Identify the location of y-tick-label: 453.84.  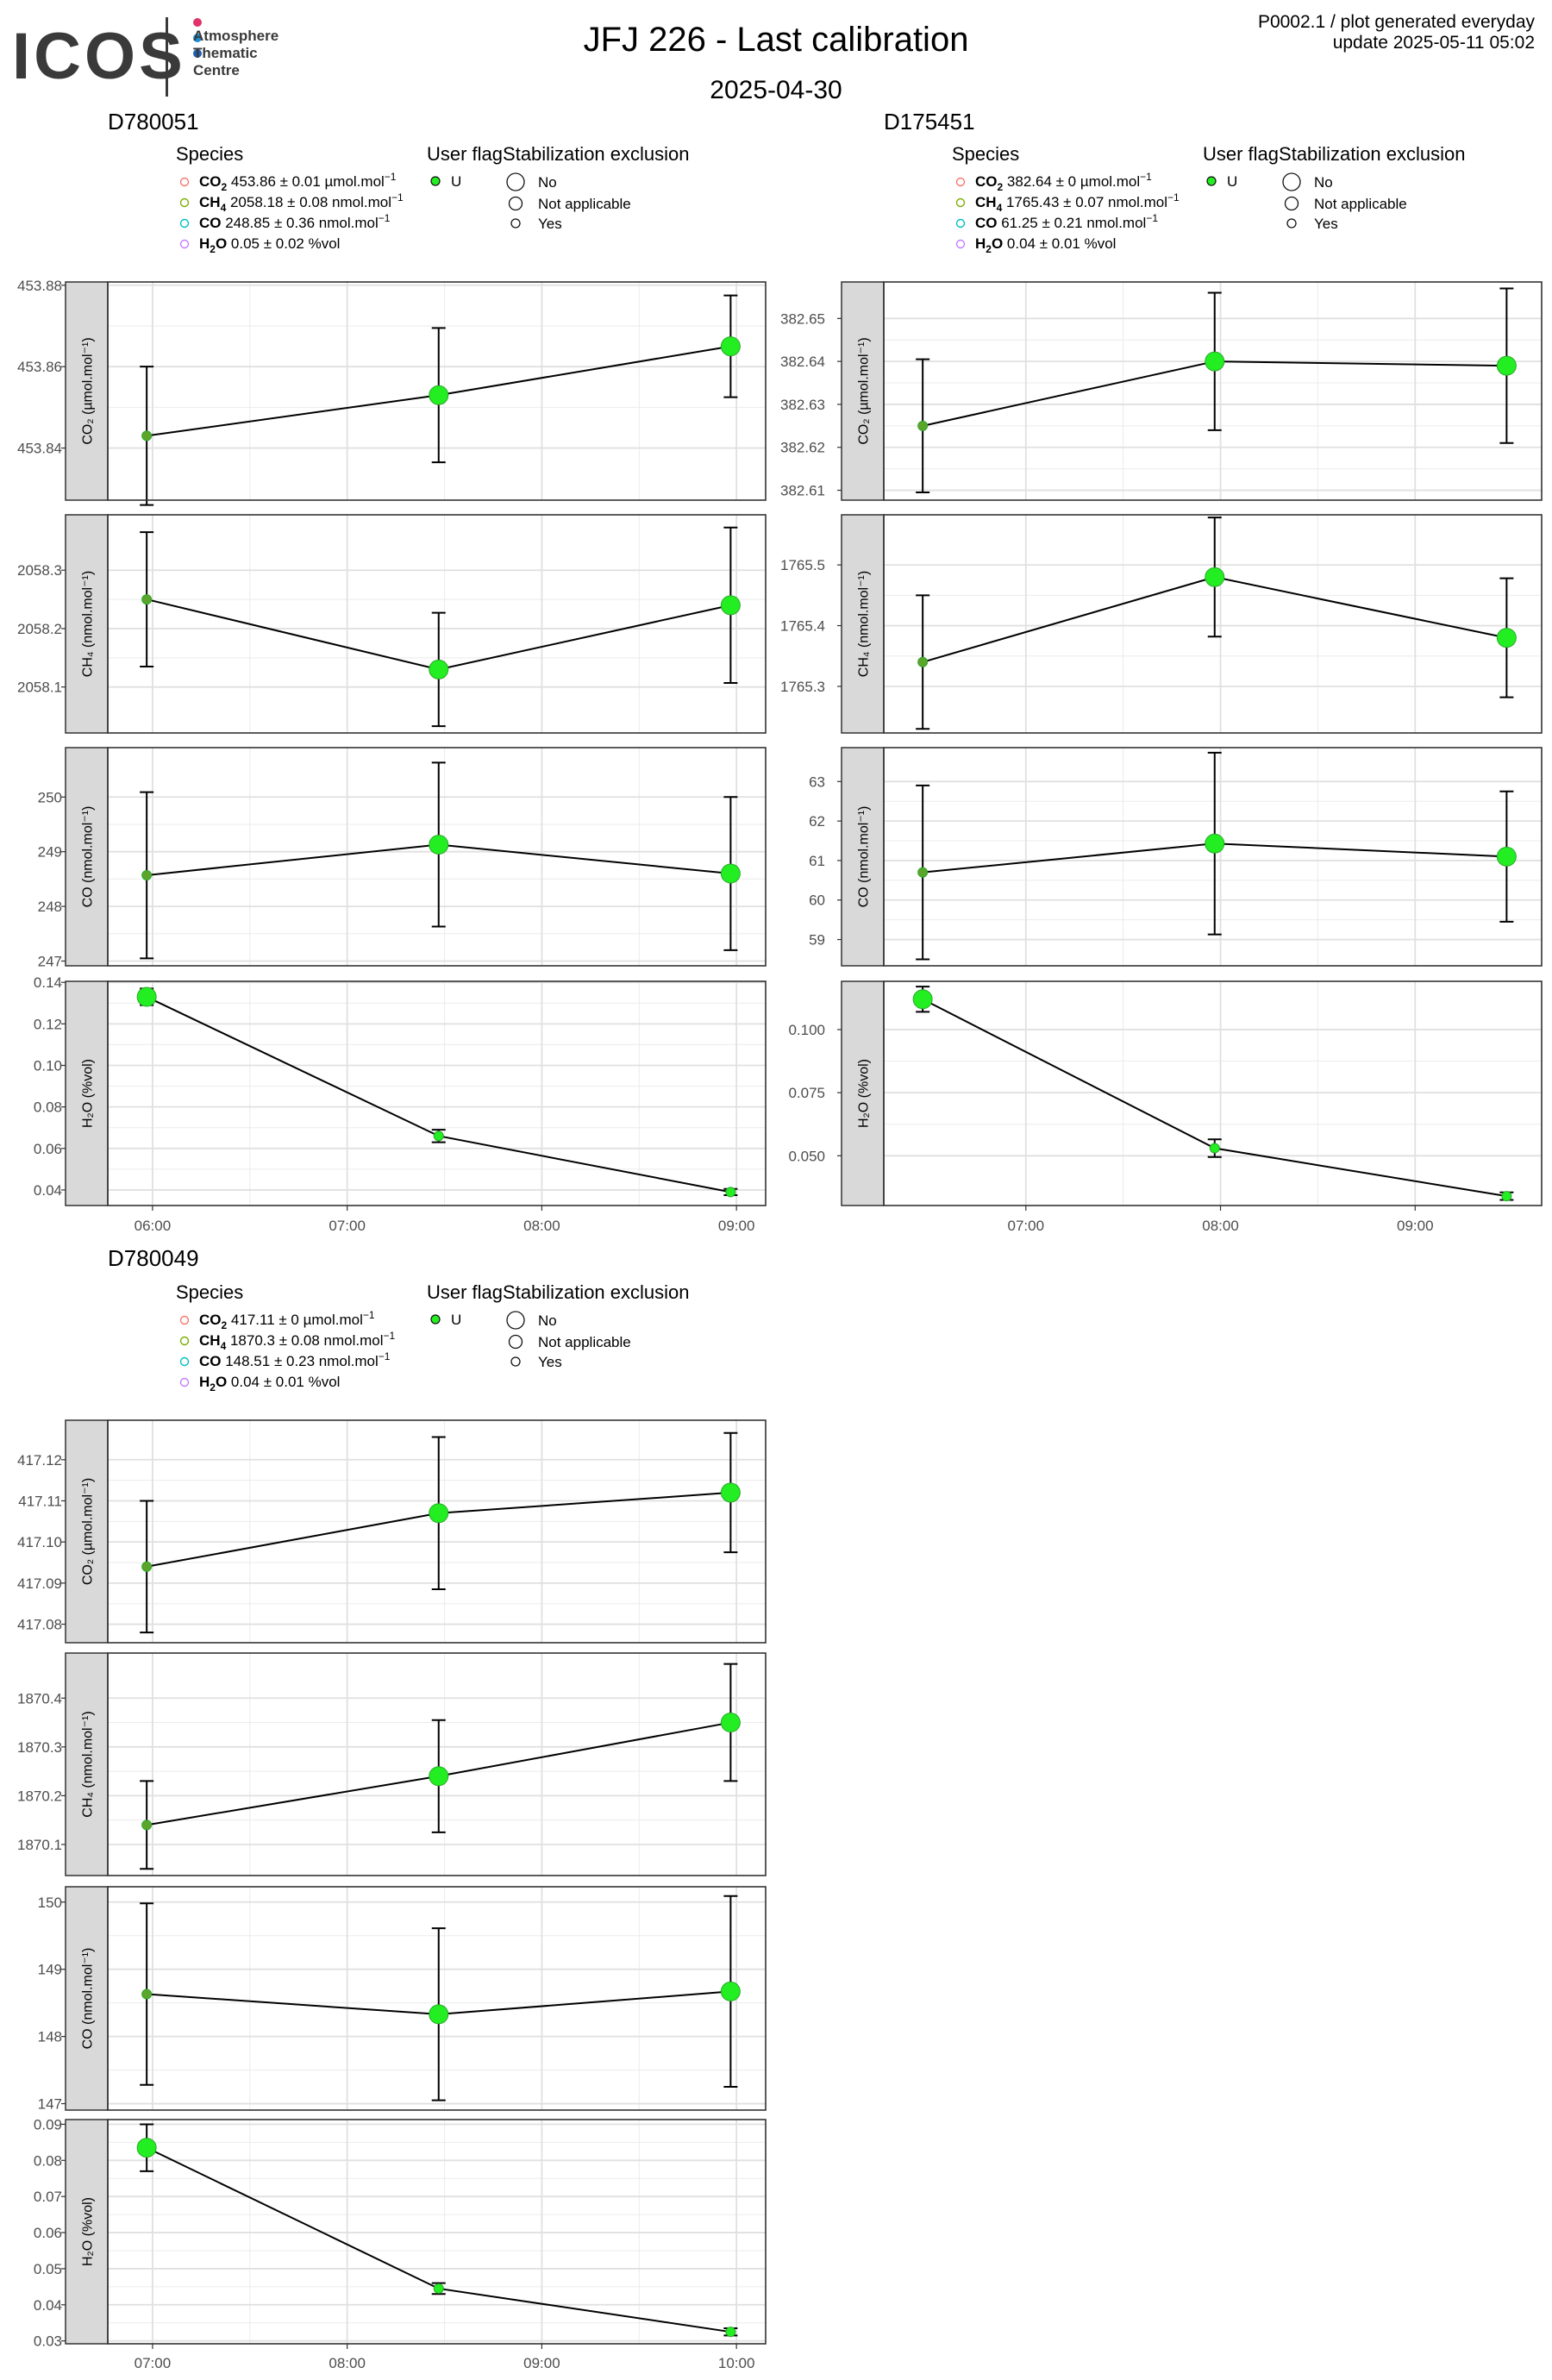
(40, 449).